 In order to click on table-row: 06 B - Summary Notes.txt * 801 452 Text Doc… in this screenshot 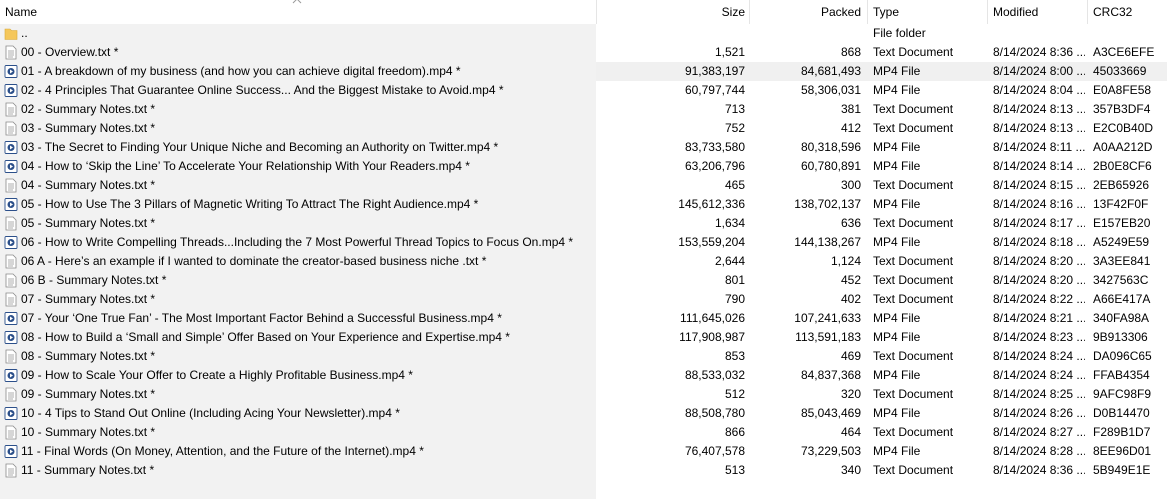, I will do `click(583, 280)`.